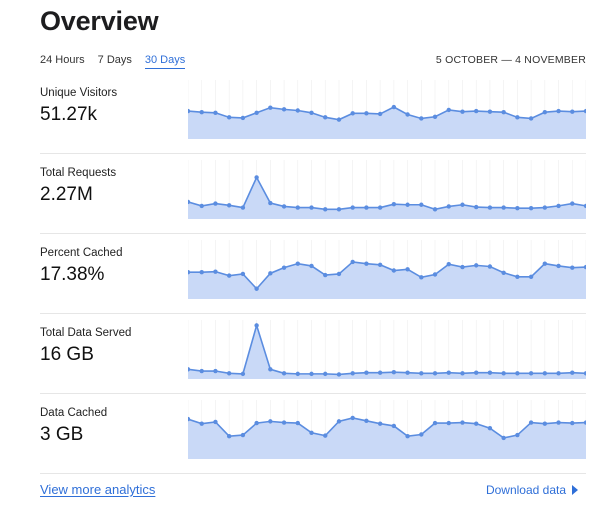  What do you see at coordinates (387, 350) in the screenshot?
I see `total-data-served-sparkline` at bounding box center [387, 350].